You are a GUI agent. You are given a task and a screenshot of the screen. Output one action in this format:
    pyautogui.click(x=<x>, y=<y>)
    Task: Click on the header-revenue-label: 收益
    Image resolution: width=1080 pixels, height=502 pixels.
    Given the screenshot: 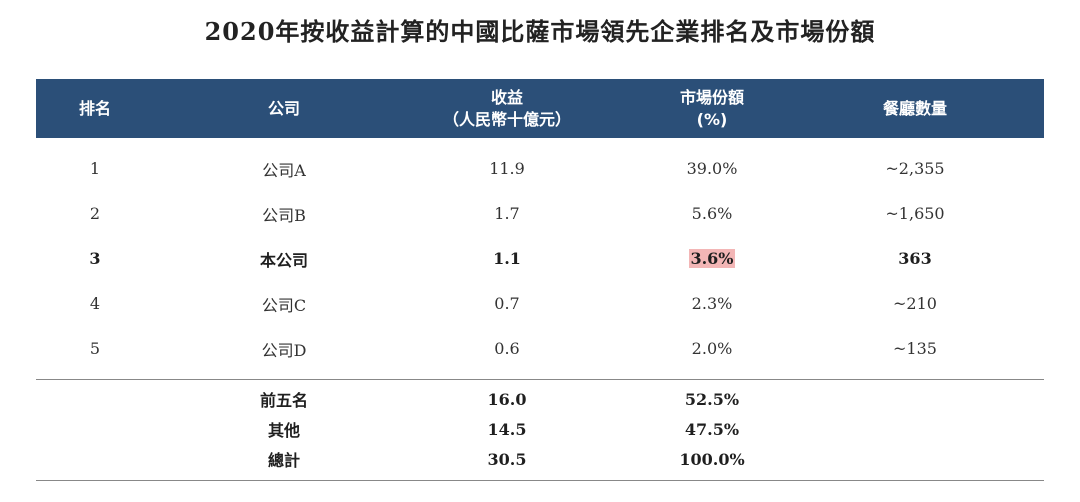 What is the action you would take?
    pyautogui.click(x=506, y=97)
    